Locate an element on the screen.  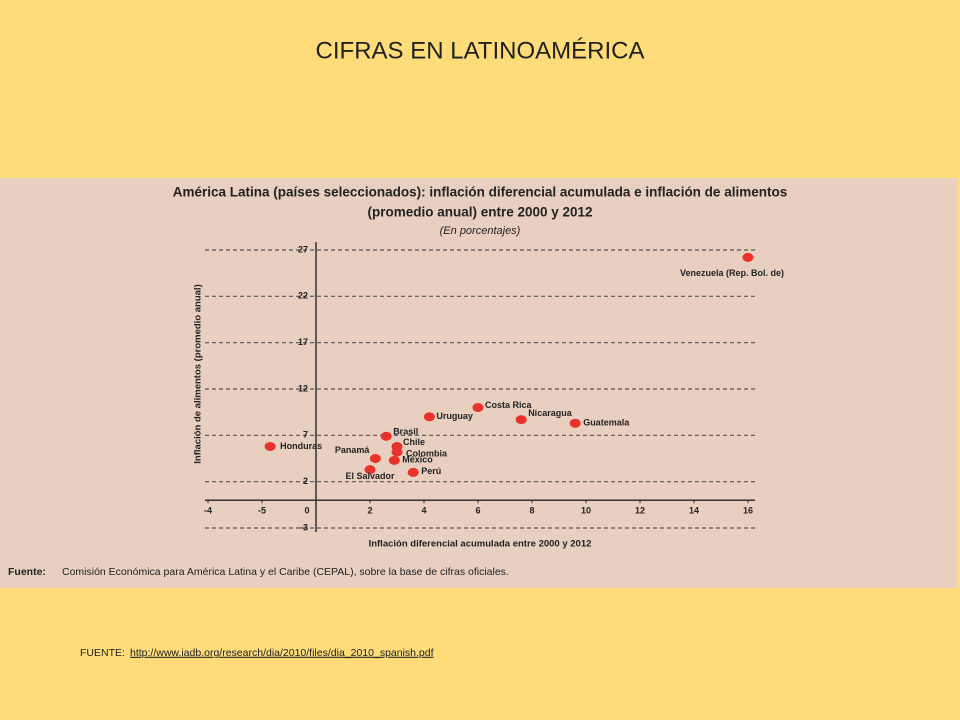
x-tick-label: -5 is located at coordinates (262, 511).